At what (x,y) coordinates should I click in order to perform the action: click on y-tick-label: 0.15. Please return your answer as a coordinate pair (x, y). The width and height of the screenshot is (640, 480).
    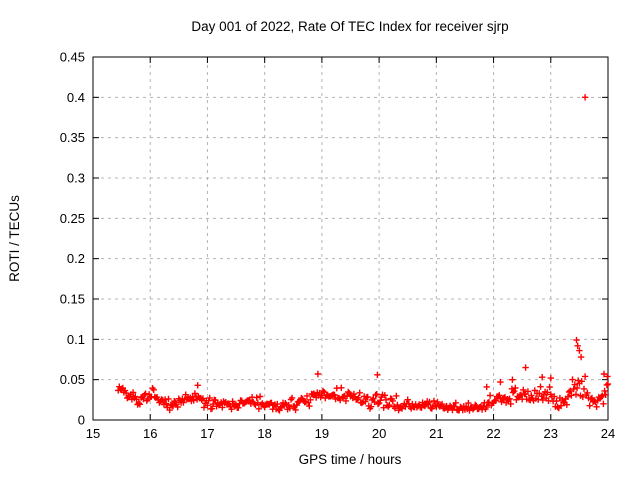
    Looking at the image, I should click on (72, 299).